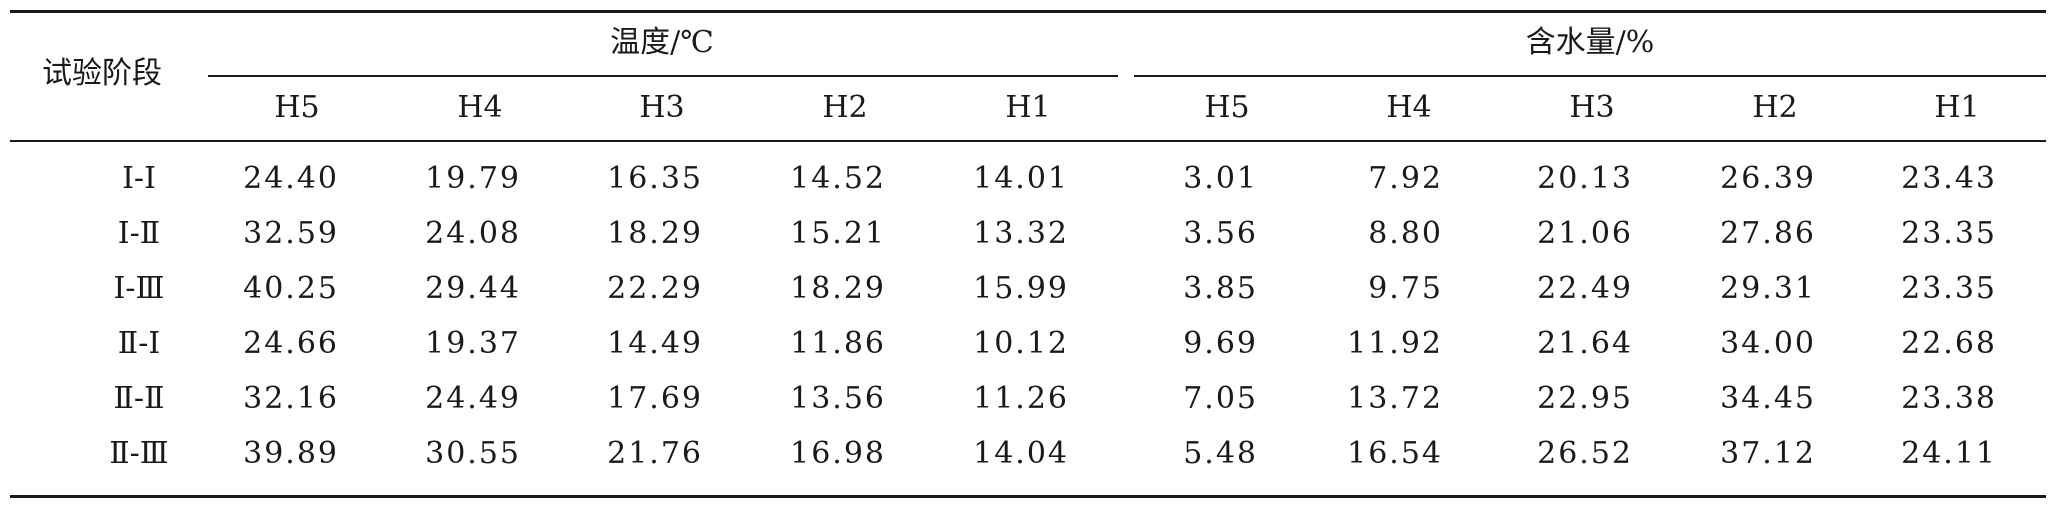  I want to click on table-bottom-rule, so click(1028, 496).